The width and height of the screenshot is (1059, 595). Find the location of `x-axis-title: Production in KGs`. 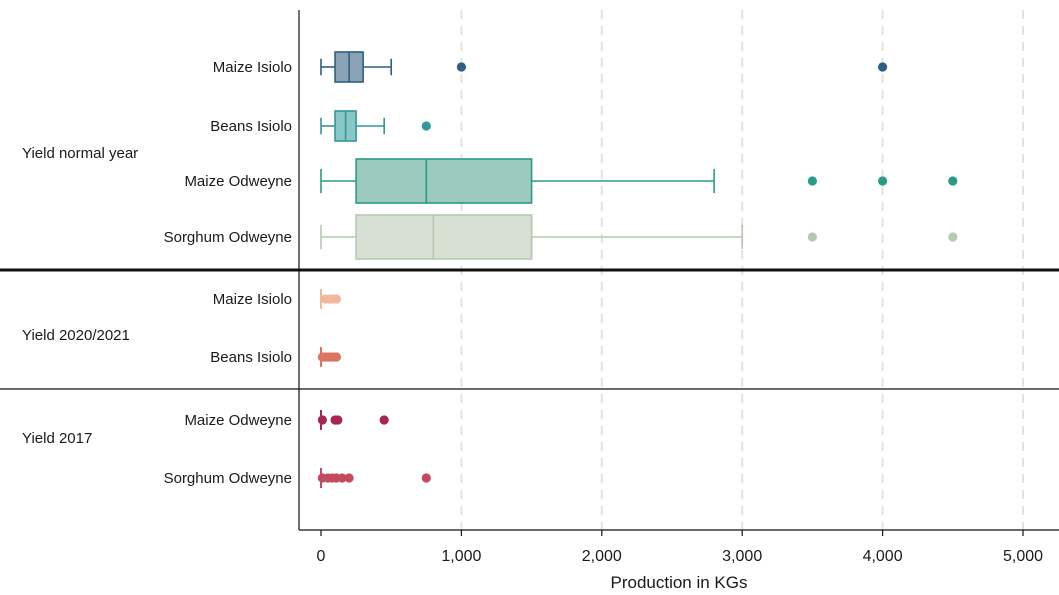

x-axis-title: Production in KGs is located at coordinates (678, 582).